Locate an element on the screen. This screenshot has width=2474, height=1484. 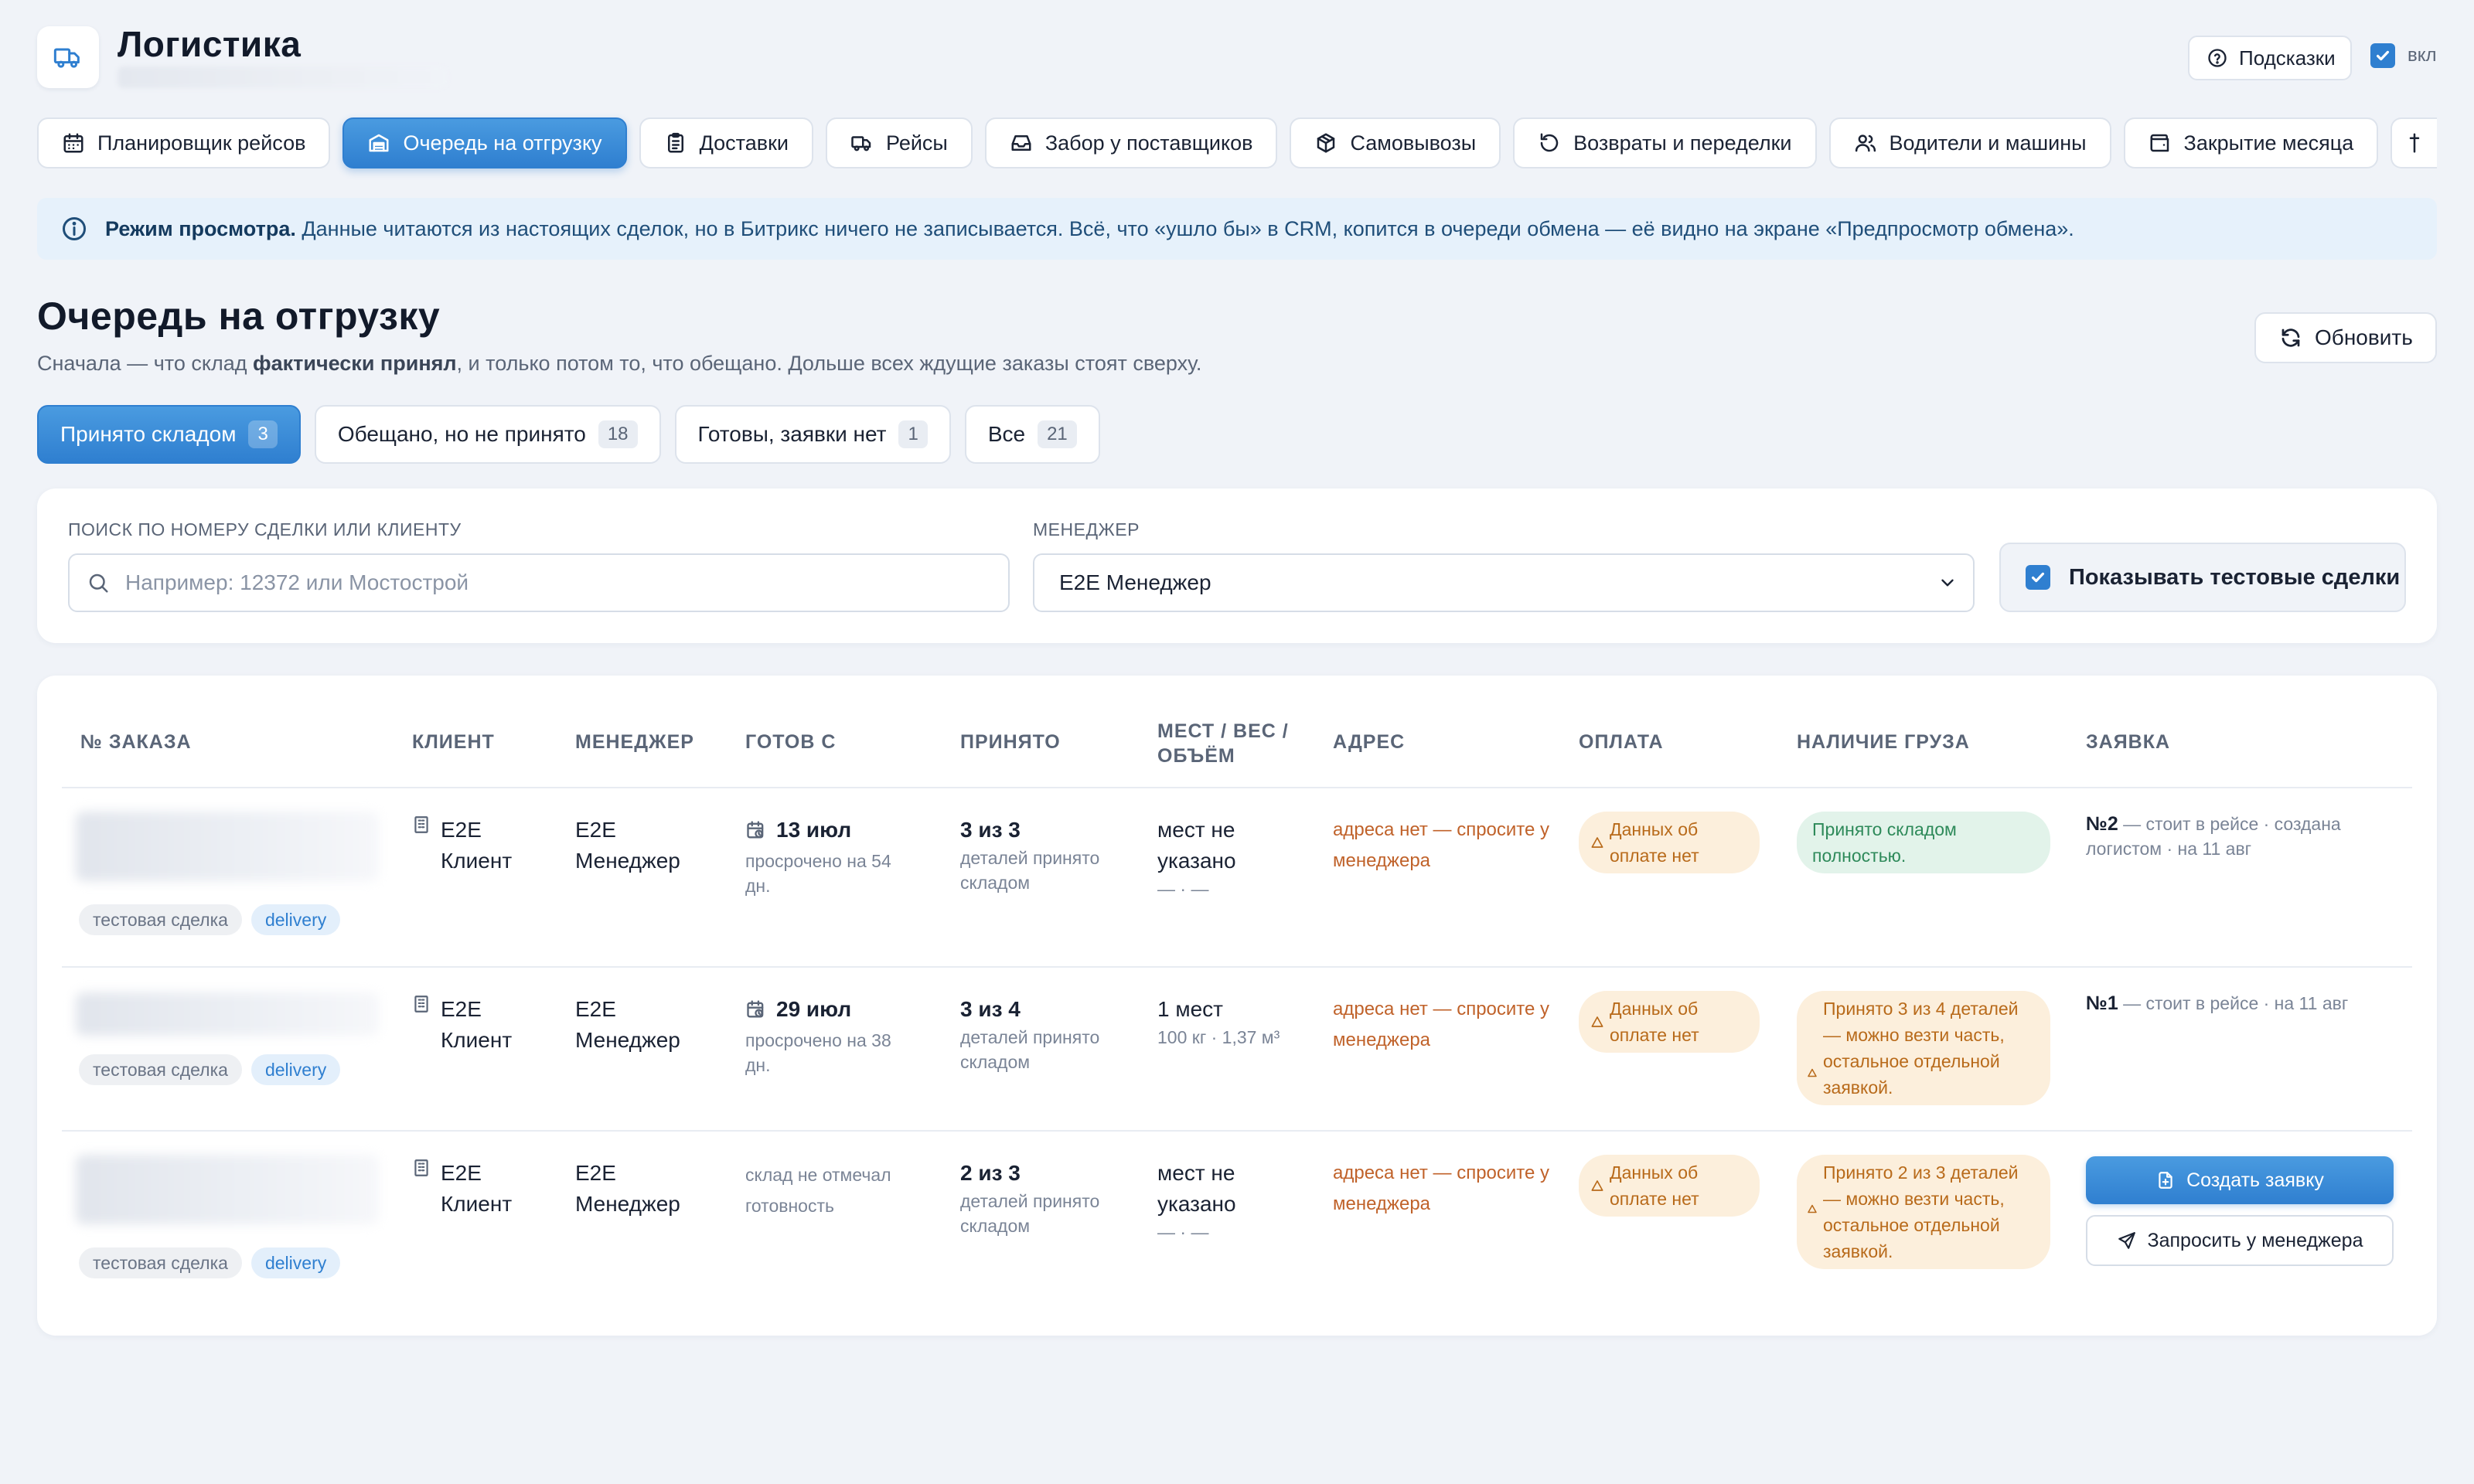
col-address: АДРЕС is located at coordinates (1369, 742).